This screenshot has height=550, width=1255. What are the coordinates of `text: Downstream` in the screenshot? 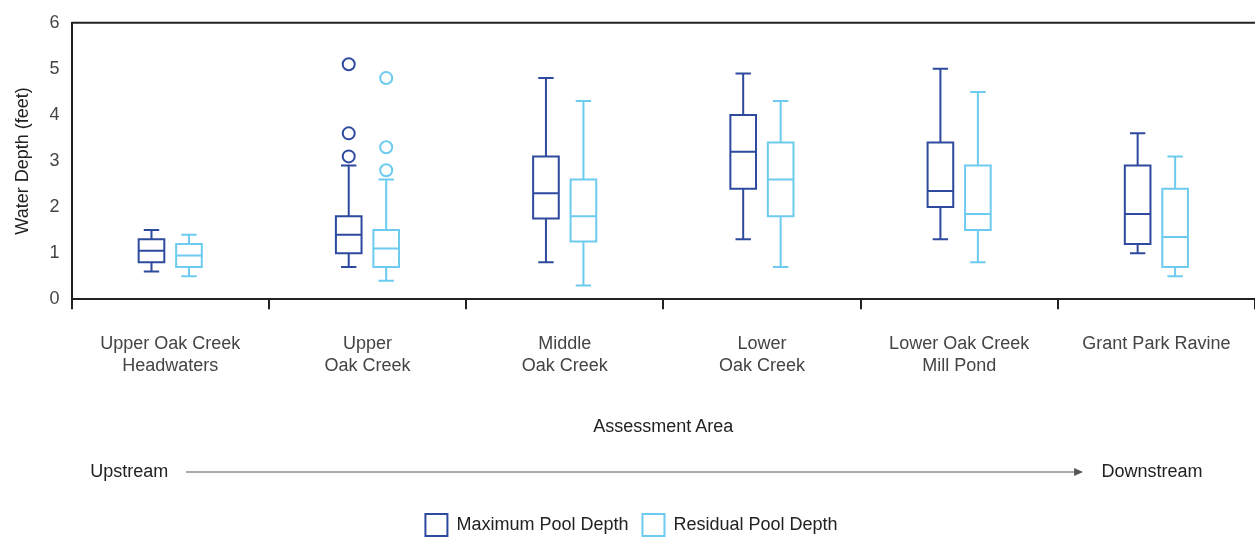 It's located at (1152, 470).